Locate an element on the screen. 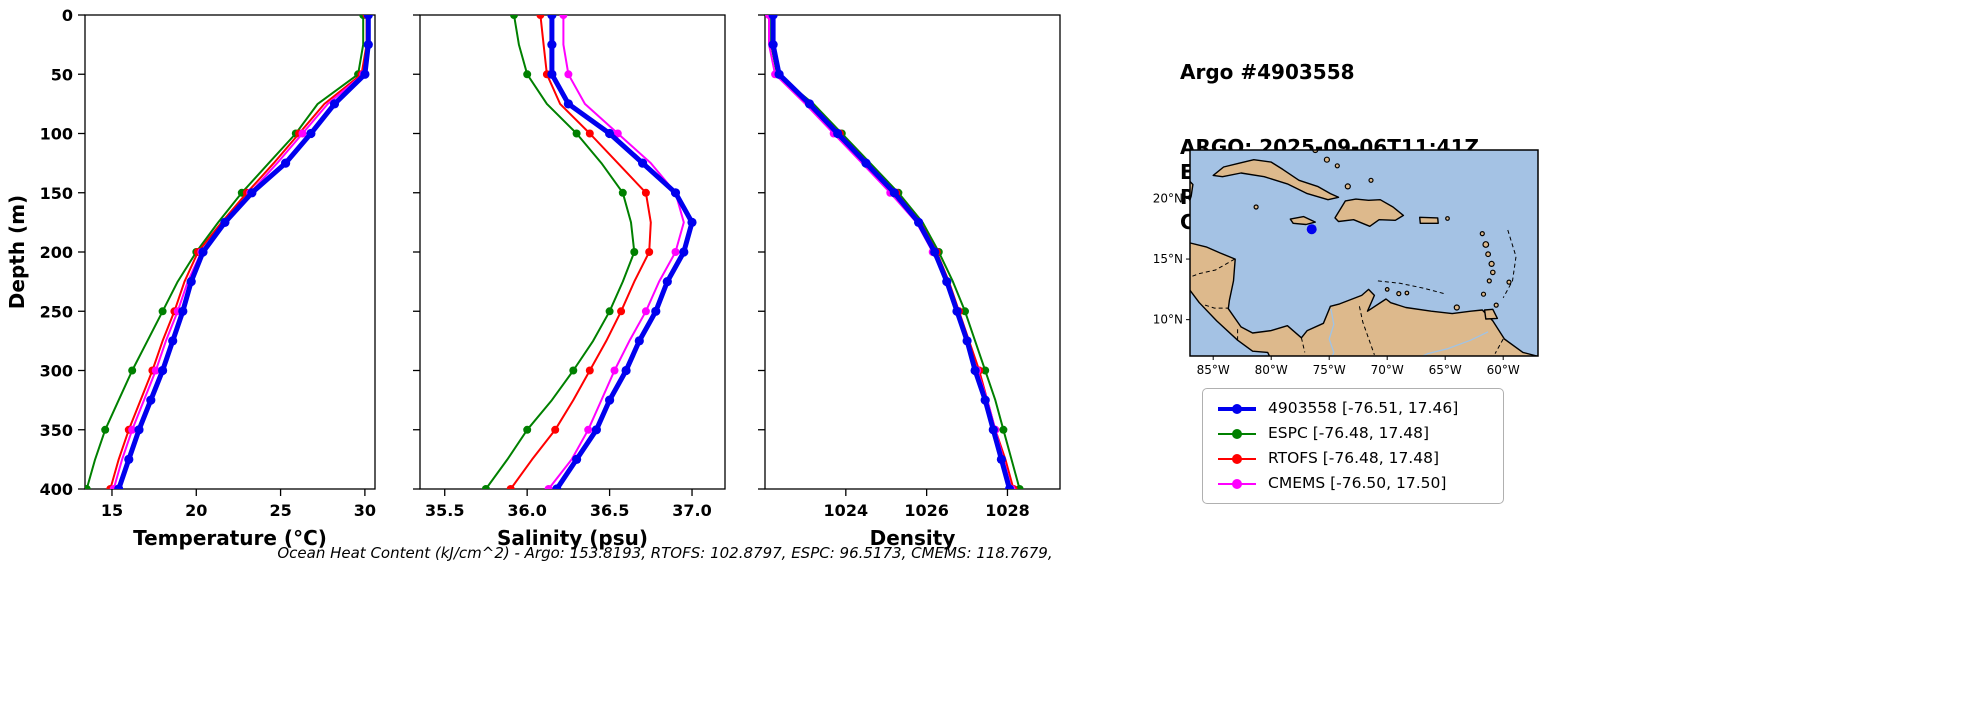 Image resolution: width=1967 pixels, height=712 pixels. x-tick-label: 15 is located at coordinates (112, 510).